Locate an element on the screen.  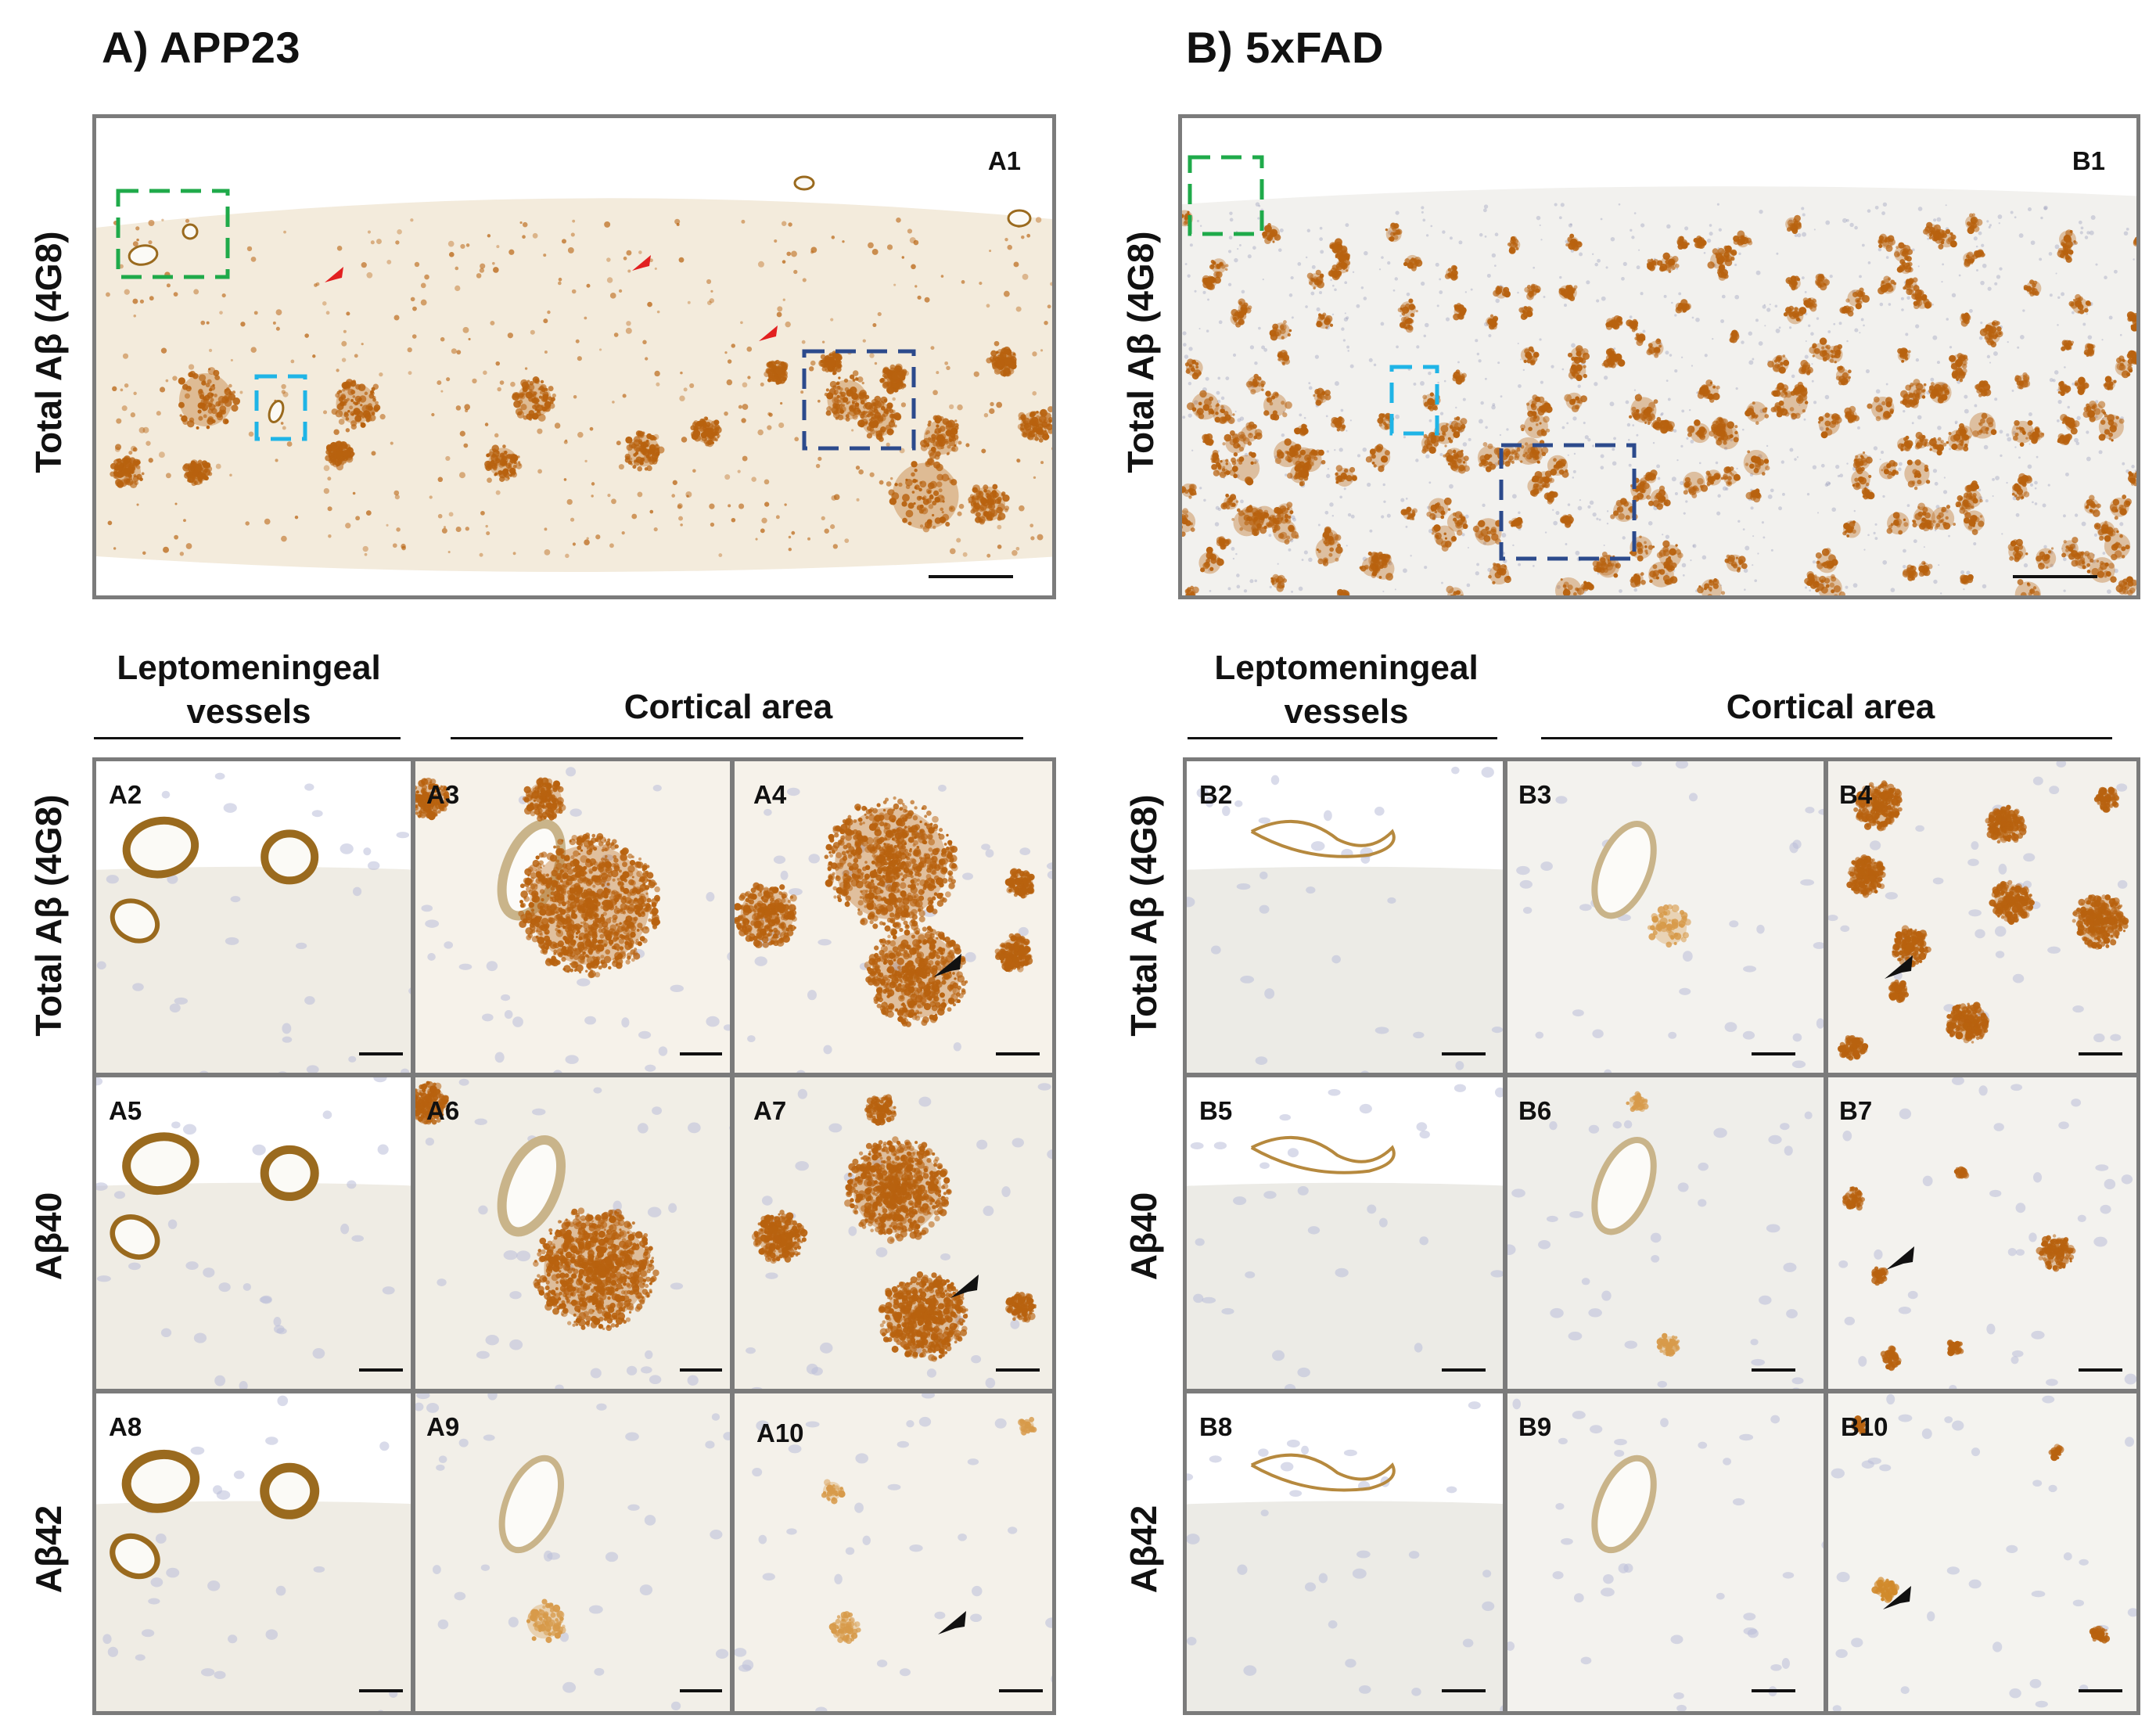
b9-histology is located at coordinates (1665, 1552).